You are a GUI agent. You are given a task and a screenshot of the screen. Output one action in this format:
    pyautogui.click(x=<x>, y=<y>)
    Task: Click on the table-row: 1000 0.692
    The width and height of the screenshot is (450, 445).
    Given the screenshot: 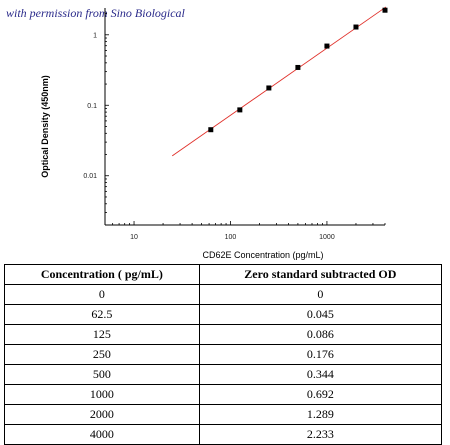 What is the action you would take?
    pyautogui.click(x=223, y=394)
    